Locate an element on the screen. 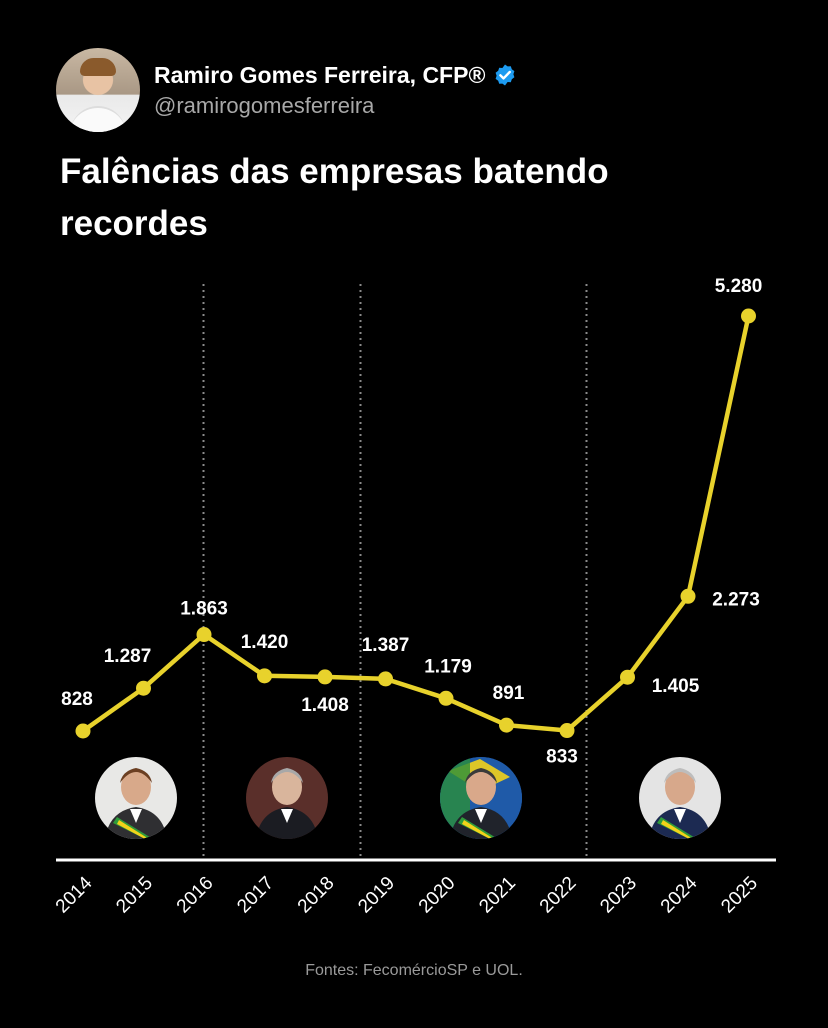  x-tick-label-2014: 2014 is located at coordinates (74, 894).